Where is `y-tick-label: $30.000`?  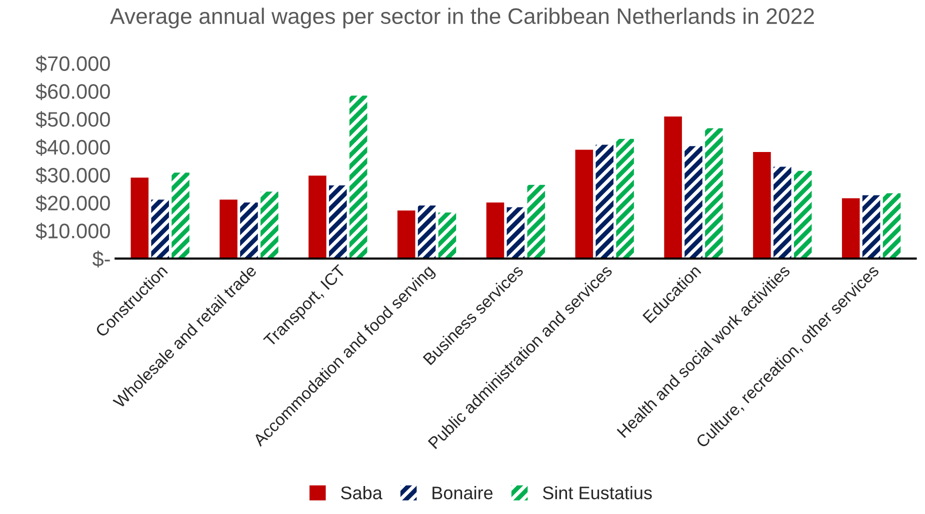
y-tick-label: $30.000 is located at coordinates (73, 175).